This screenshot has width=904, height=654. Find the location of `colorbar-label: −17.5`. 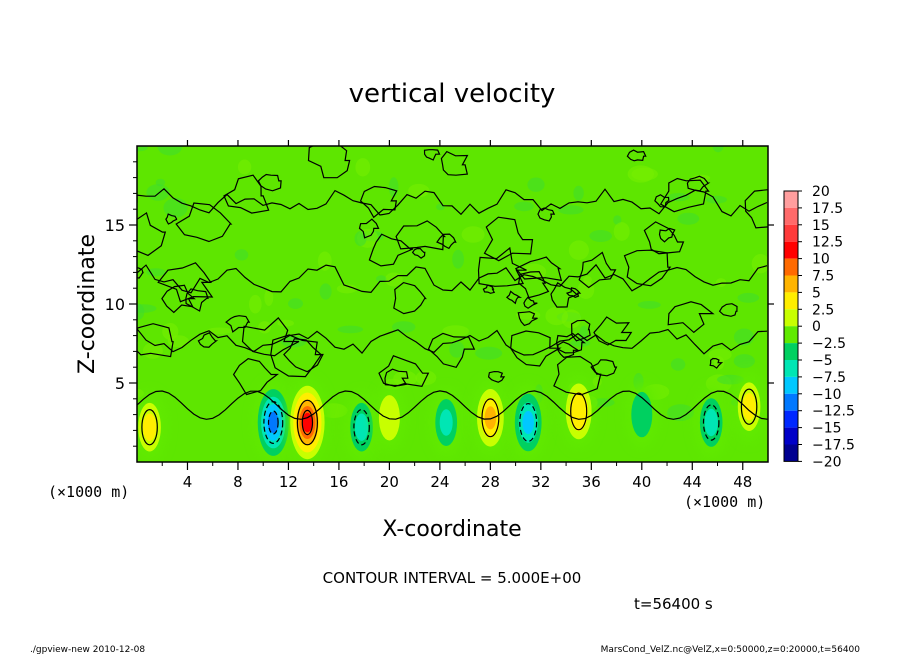

colorbar-label: −17.5 is located at coordinates (833, 446).